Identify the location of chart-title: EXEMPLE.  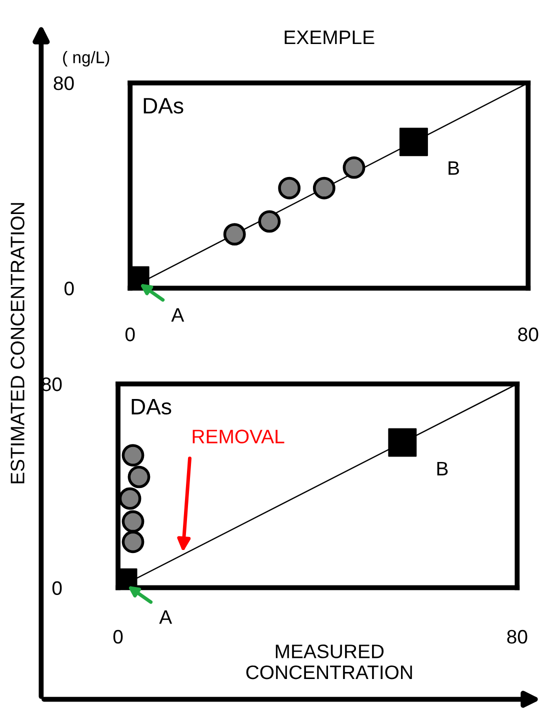
(329, 37).